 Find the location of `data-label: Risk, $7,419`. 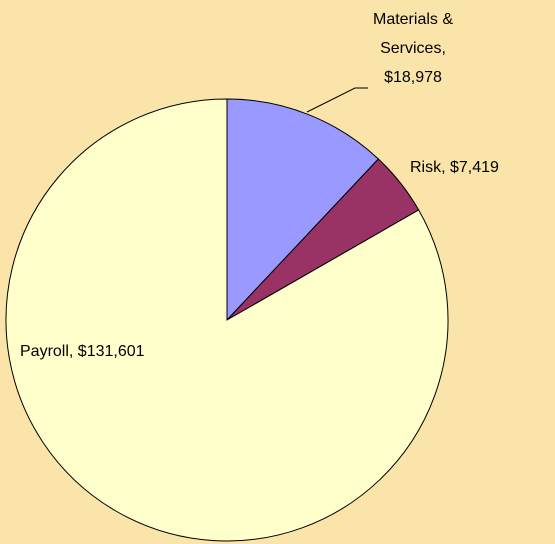

data-label: Risk, $7,419 is located at coordinates (454, 167).